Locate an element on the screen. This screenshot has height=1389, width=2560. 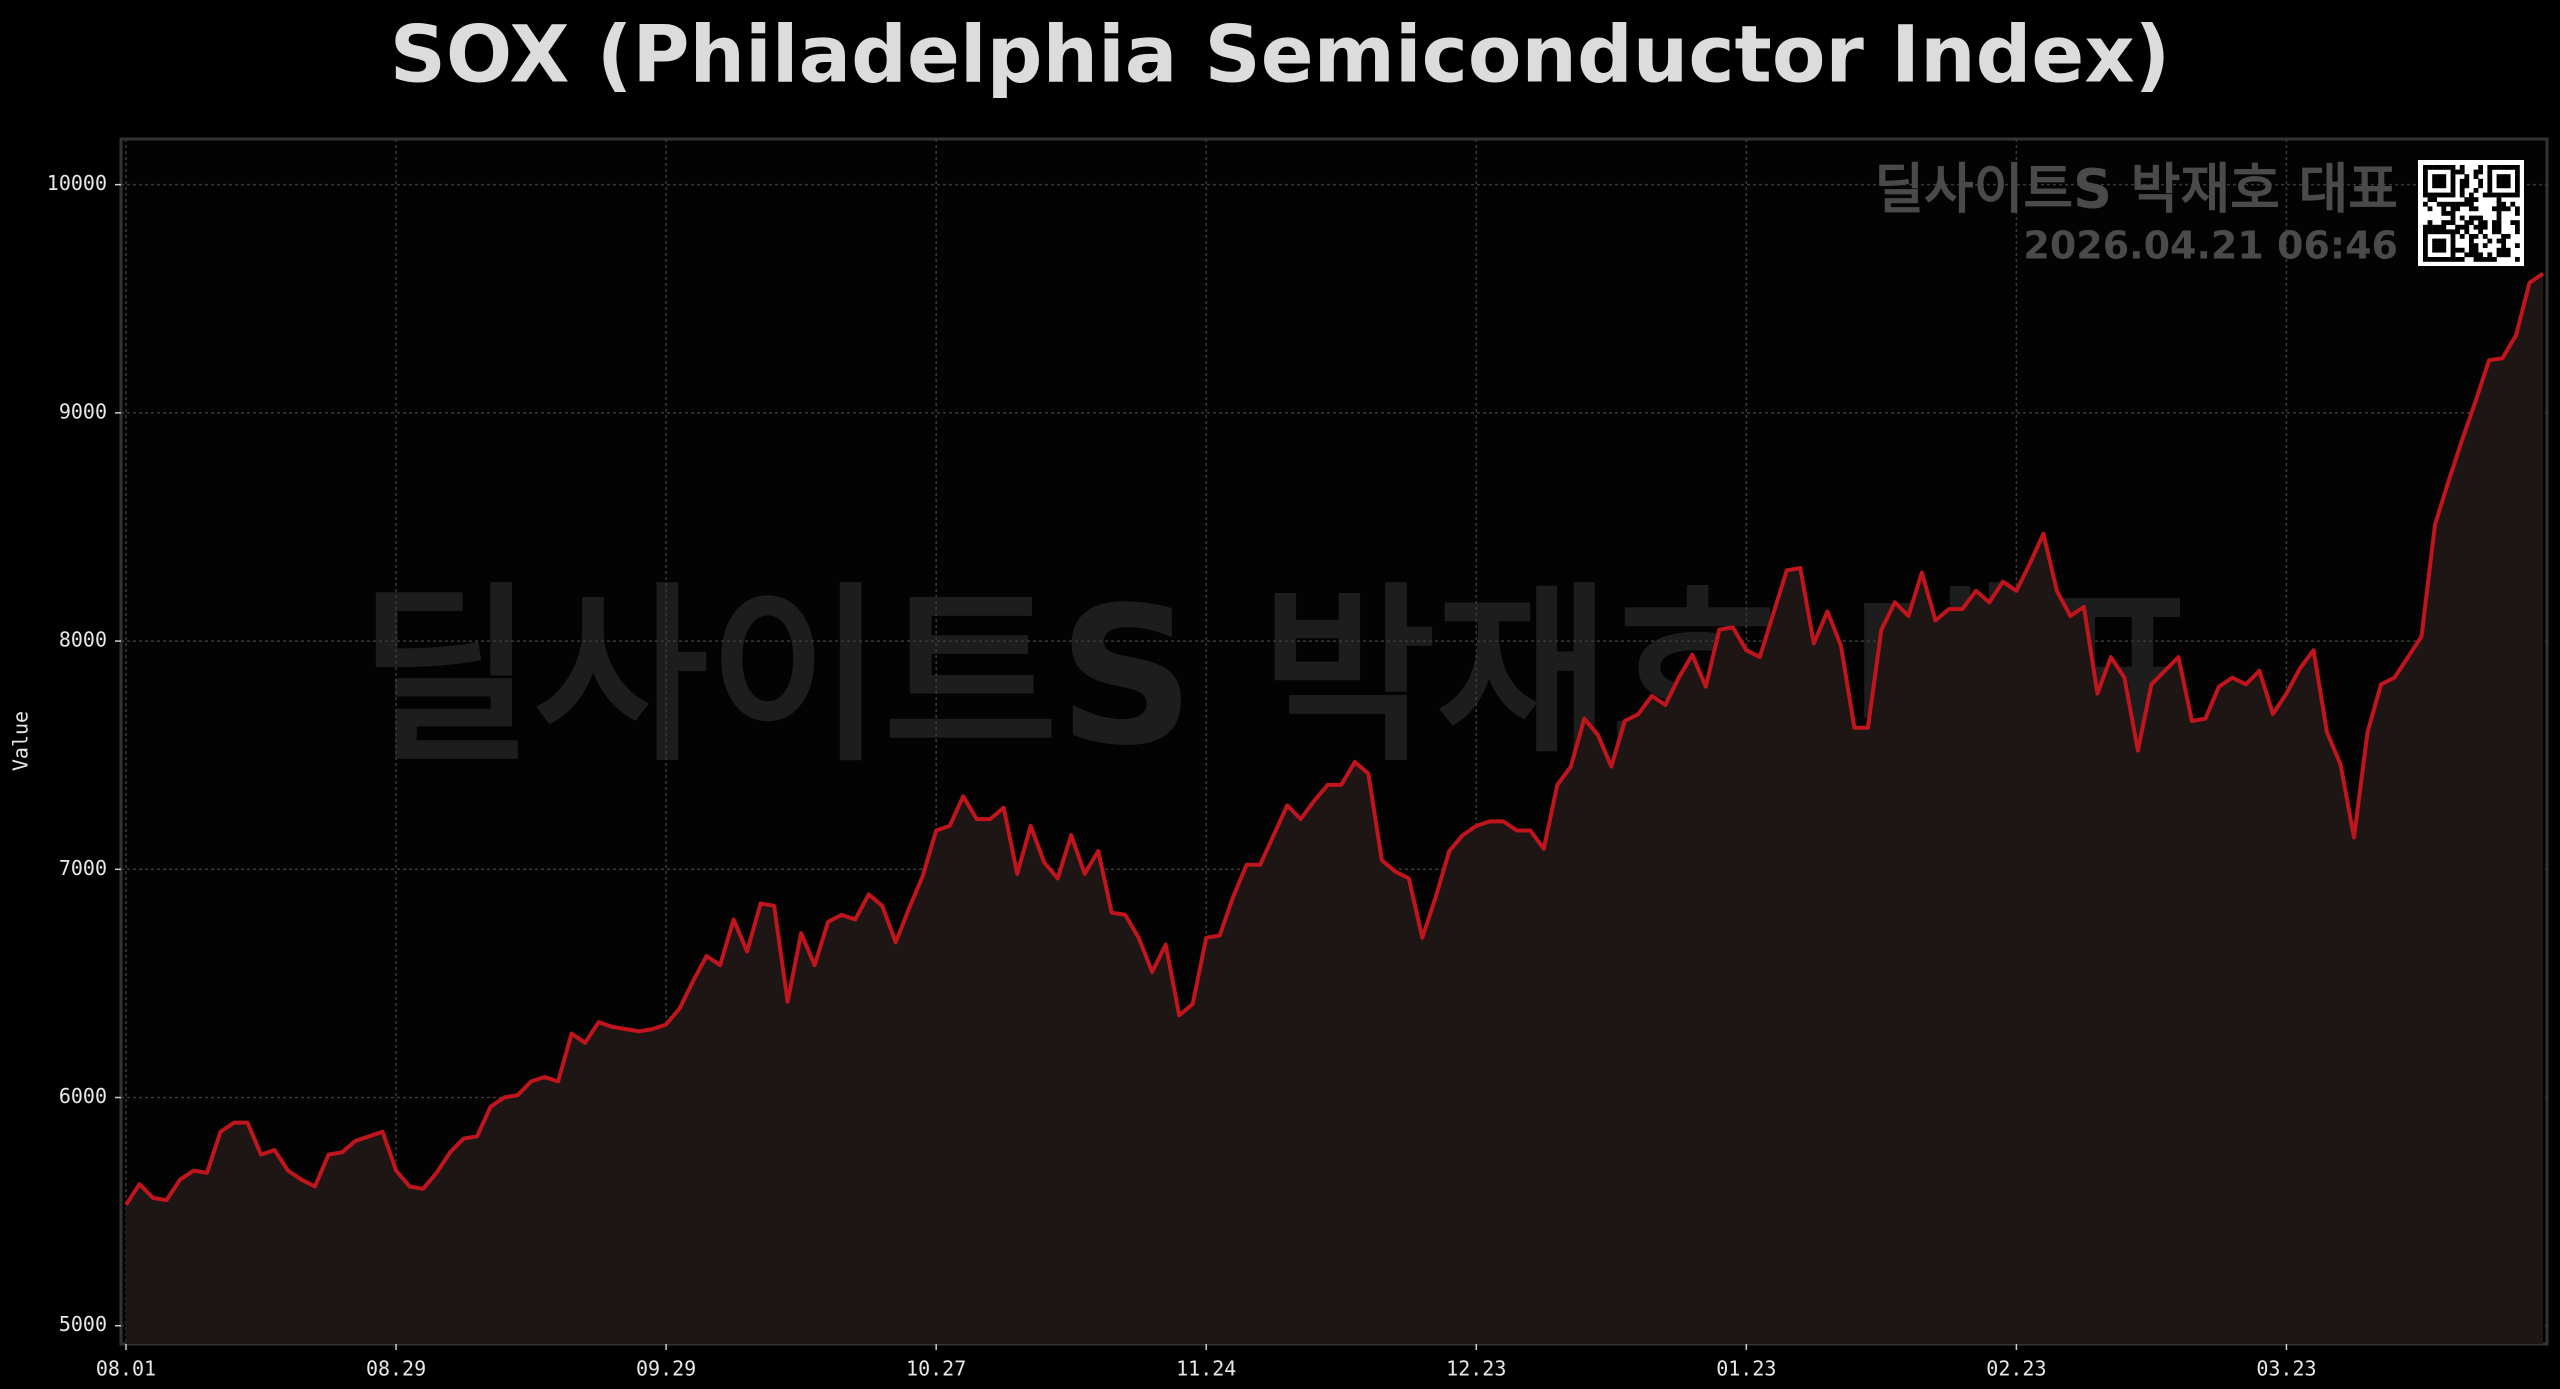
x-tick-label: 02.23 is located at coordinates (2016, 1369).